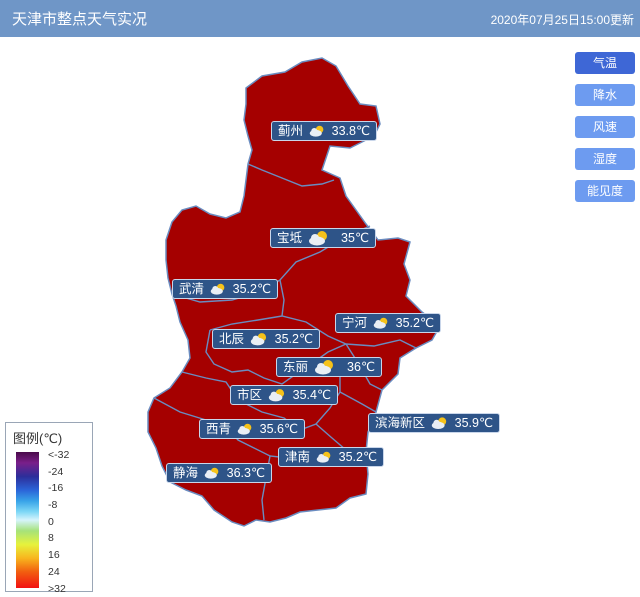 This screenshot has width=640, height=597. I want to click on station-label-jinnan: 津南 35.2℃, so click(331, 457).